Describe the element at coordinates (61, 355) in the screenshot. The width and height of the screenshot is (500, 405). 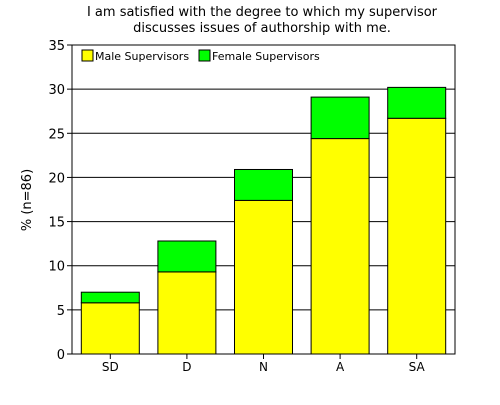
I see `y-tick-label: 0` at that location.